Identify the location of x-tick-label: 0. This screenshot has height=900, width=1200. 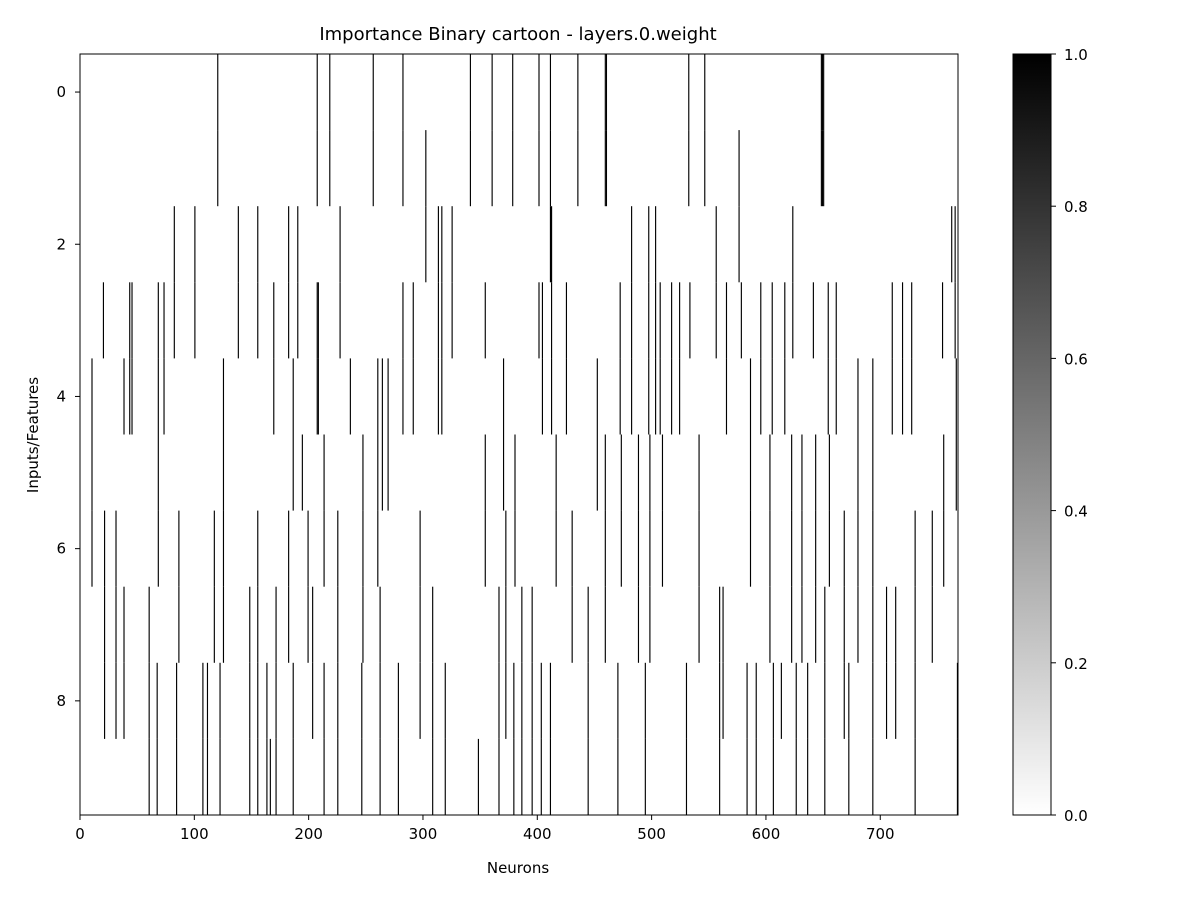
(80, 834).